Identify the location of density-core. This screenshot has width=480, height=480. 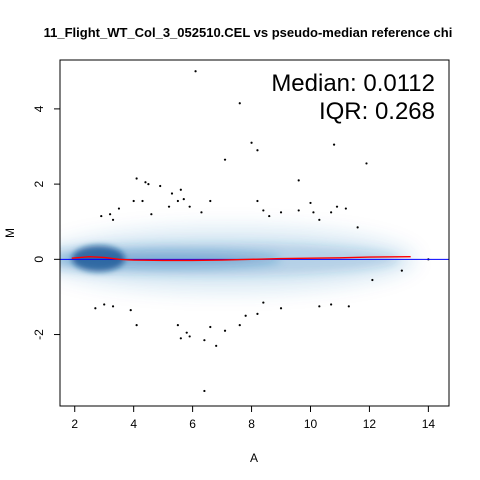
(98, 258).